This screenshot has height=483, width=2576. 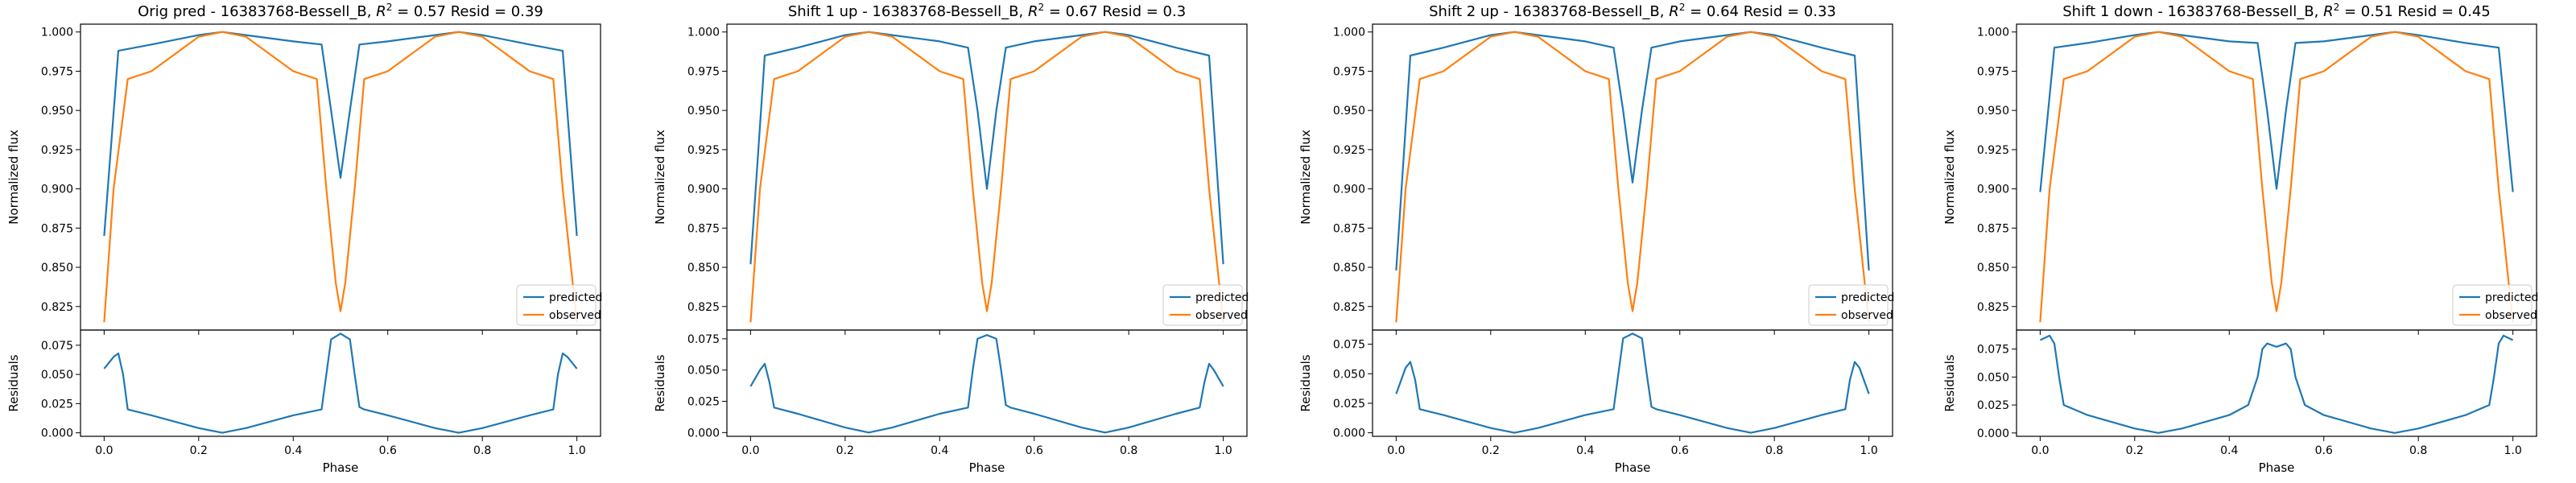 What do you see at coordinates (1549, 11) in the screenshot?
I see `title-prefix: Shift 2 up - 16383768-Bessell_B,` at bounding box center [1549, 11].